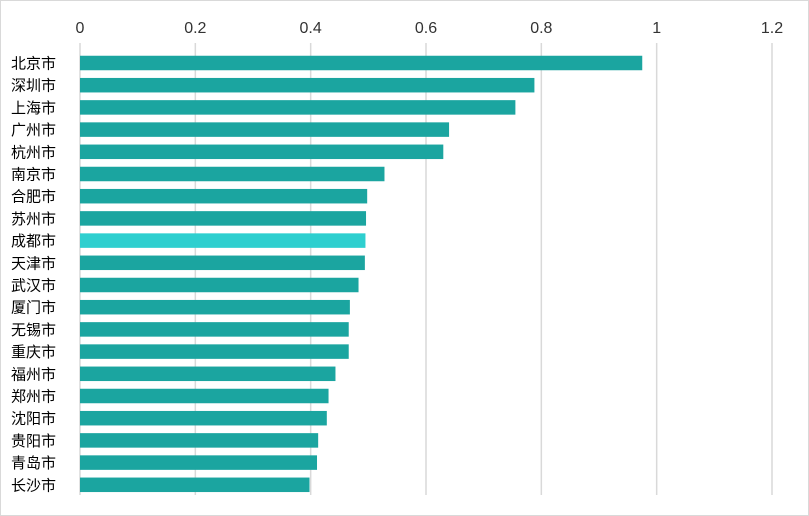 This screenshot has width=809, height=516. What do you see at coordinates (33, 219) in the screenshot?
I see `category-label: 苏州市` at bounding box center [33, 219].